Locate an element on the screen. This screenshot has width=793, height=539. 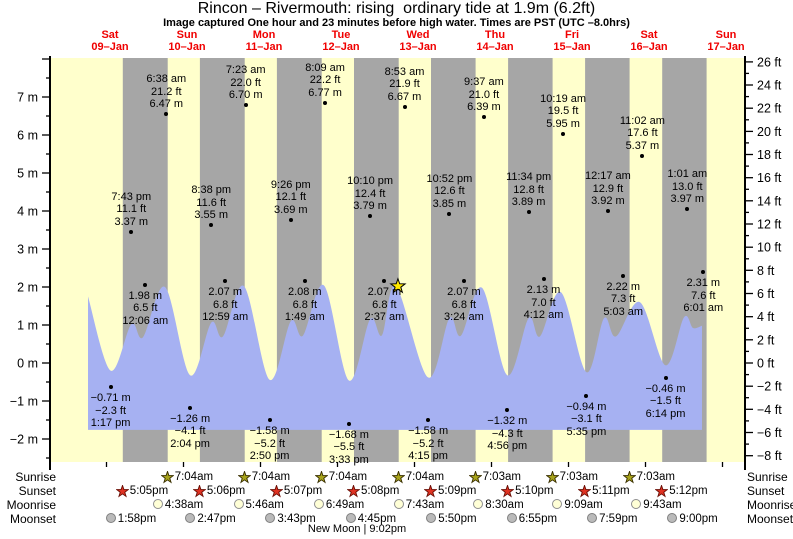
sunset-marker: 5:11pm is located at coordinates (604, 491).